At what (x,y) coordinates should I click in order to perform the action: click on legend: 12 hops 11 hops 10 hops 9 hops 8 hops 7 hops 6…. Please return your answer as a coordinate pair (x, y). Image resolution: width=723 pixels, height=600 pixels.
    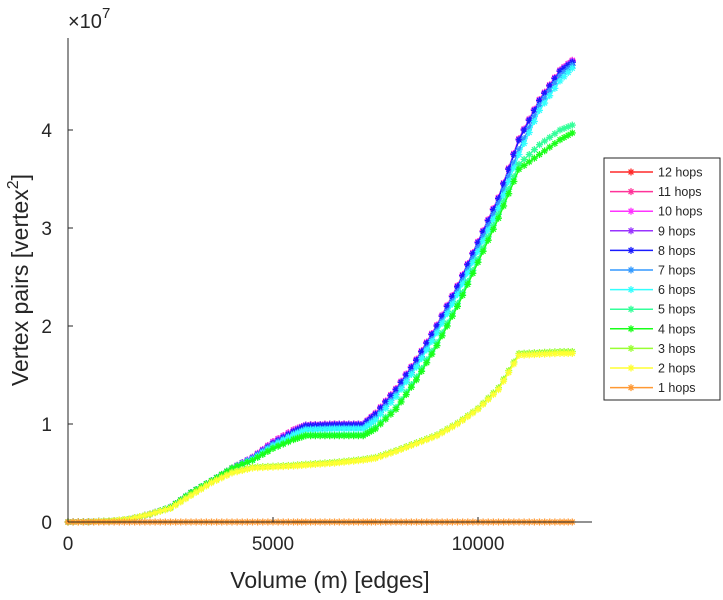
    Looking at the image, I should click on (662, 279).